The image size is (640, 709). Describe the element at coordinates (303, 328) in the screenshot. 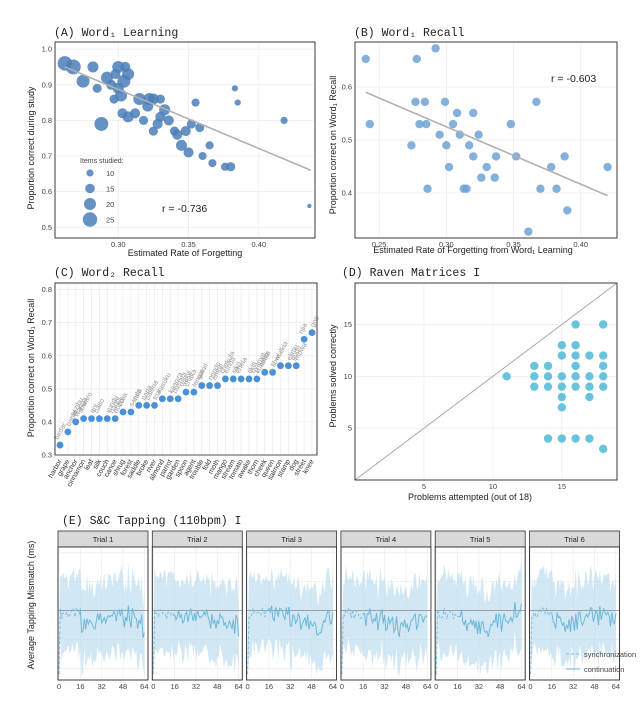

I see `panel-c-word-label: njia` at that location.